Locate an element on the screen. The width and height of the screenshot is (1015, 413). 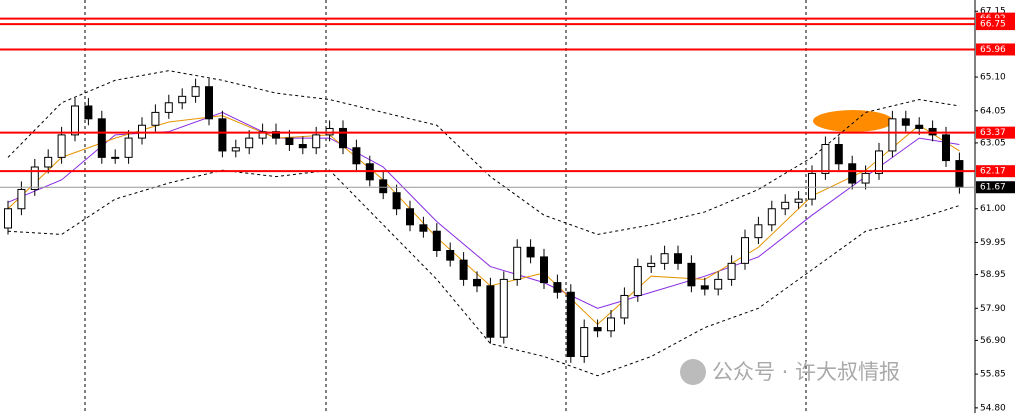
level-label: 63.37 is located at coordinates (993, 133).